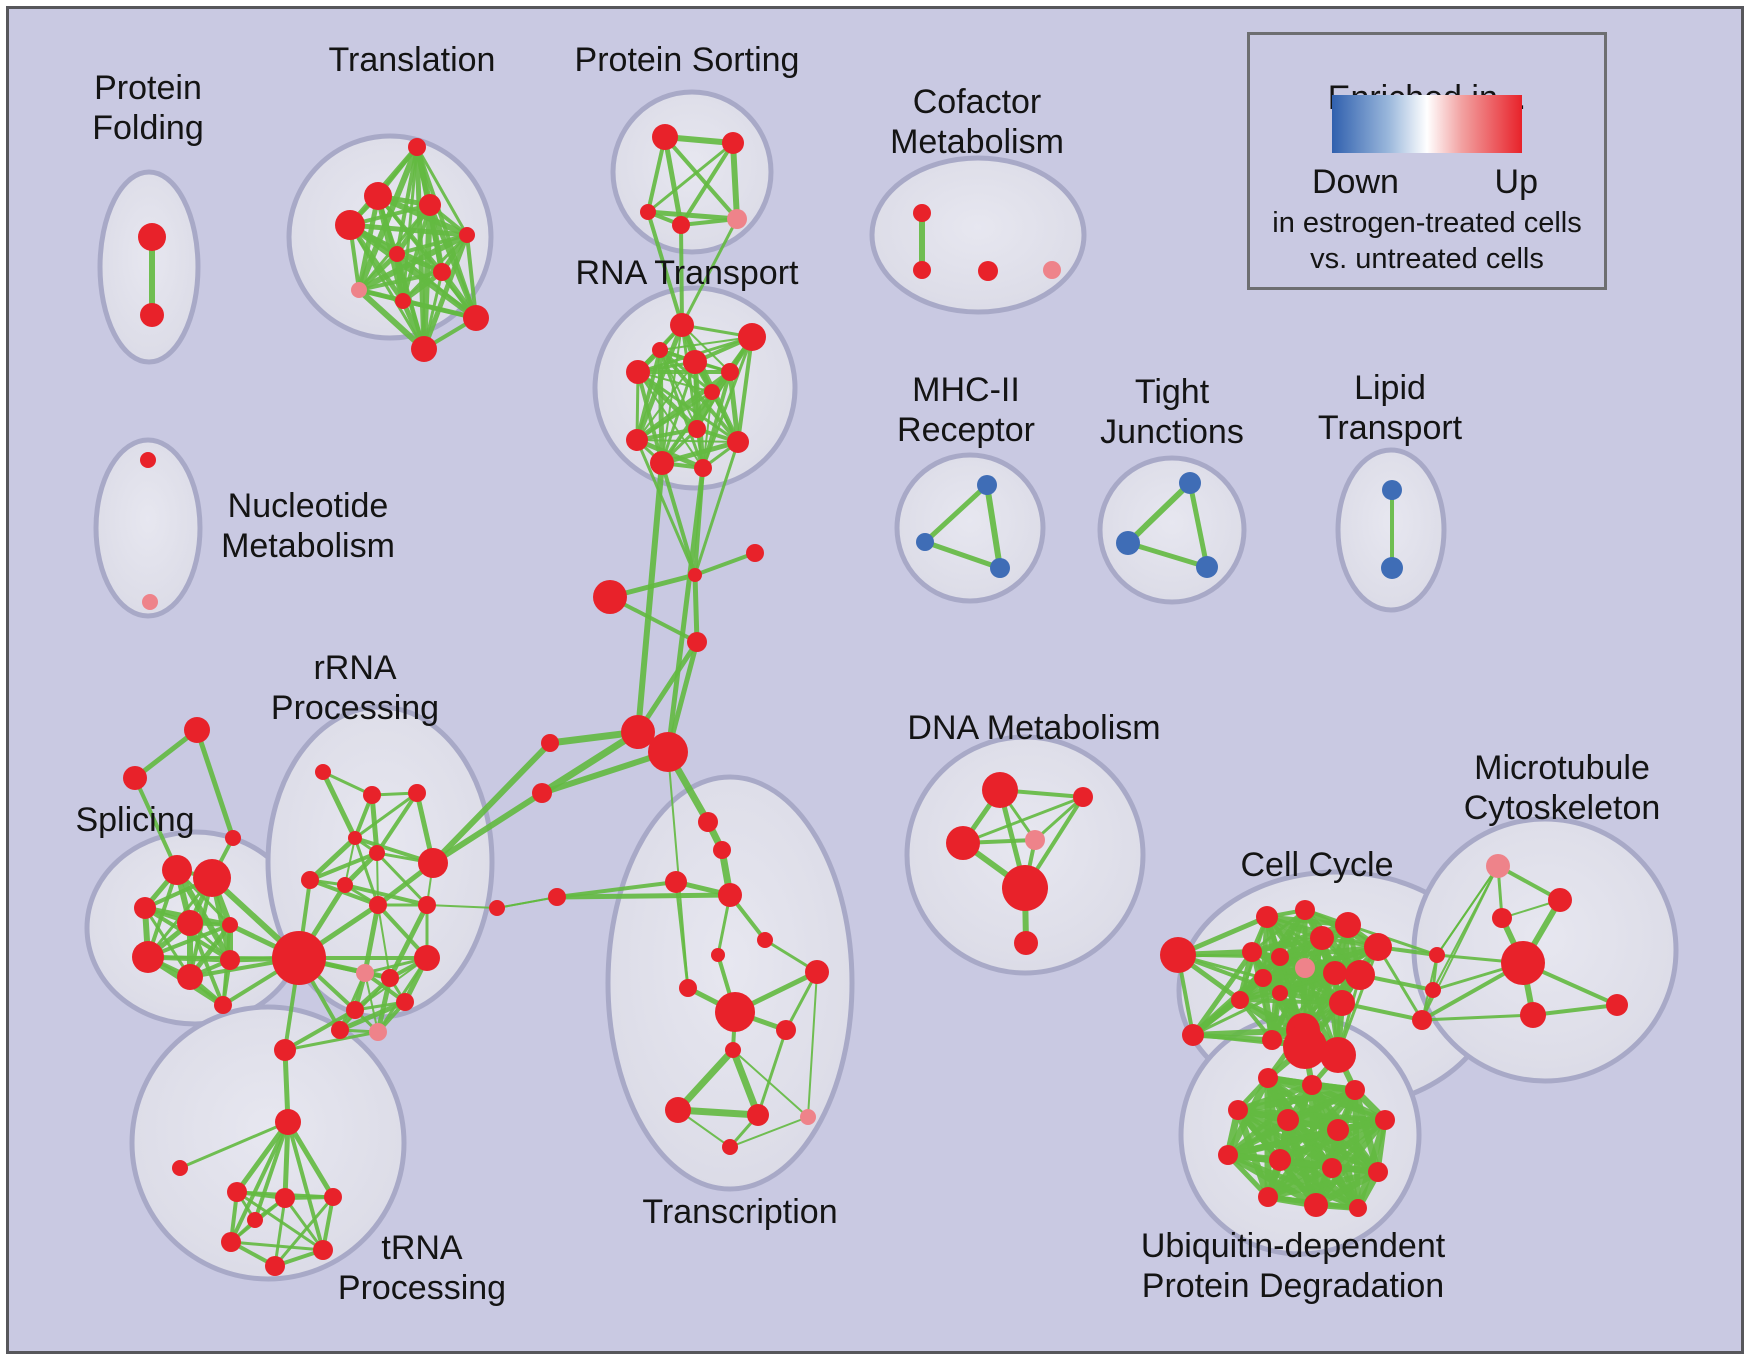  Describe the element at coordinates (148, 108) in the screenshot. I see `protein-folding-label: Protein Folding` at that location.